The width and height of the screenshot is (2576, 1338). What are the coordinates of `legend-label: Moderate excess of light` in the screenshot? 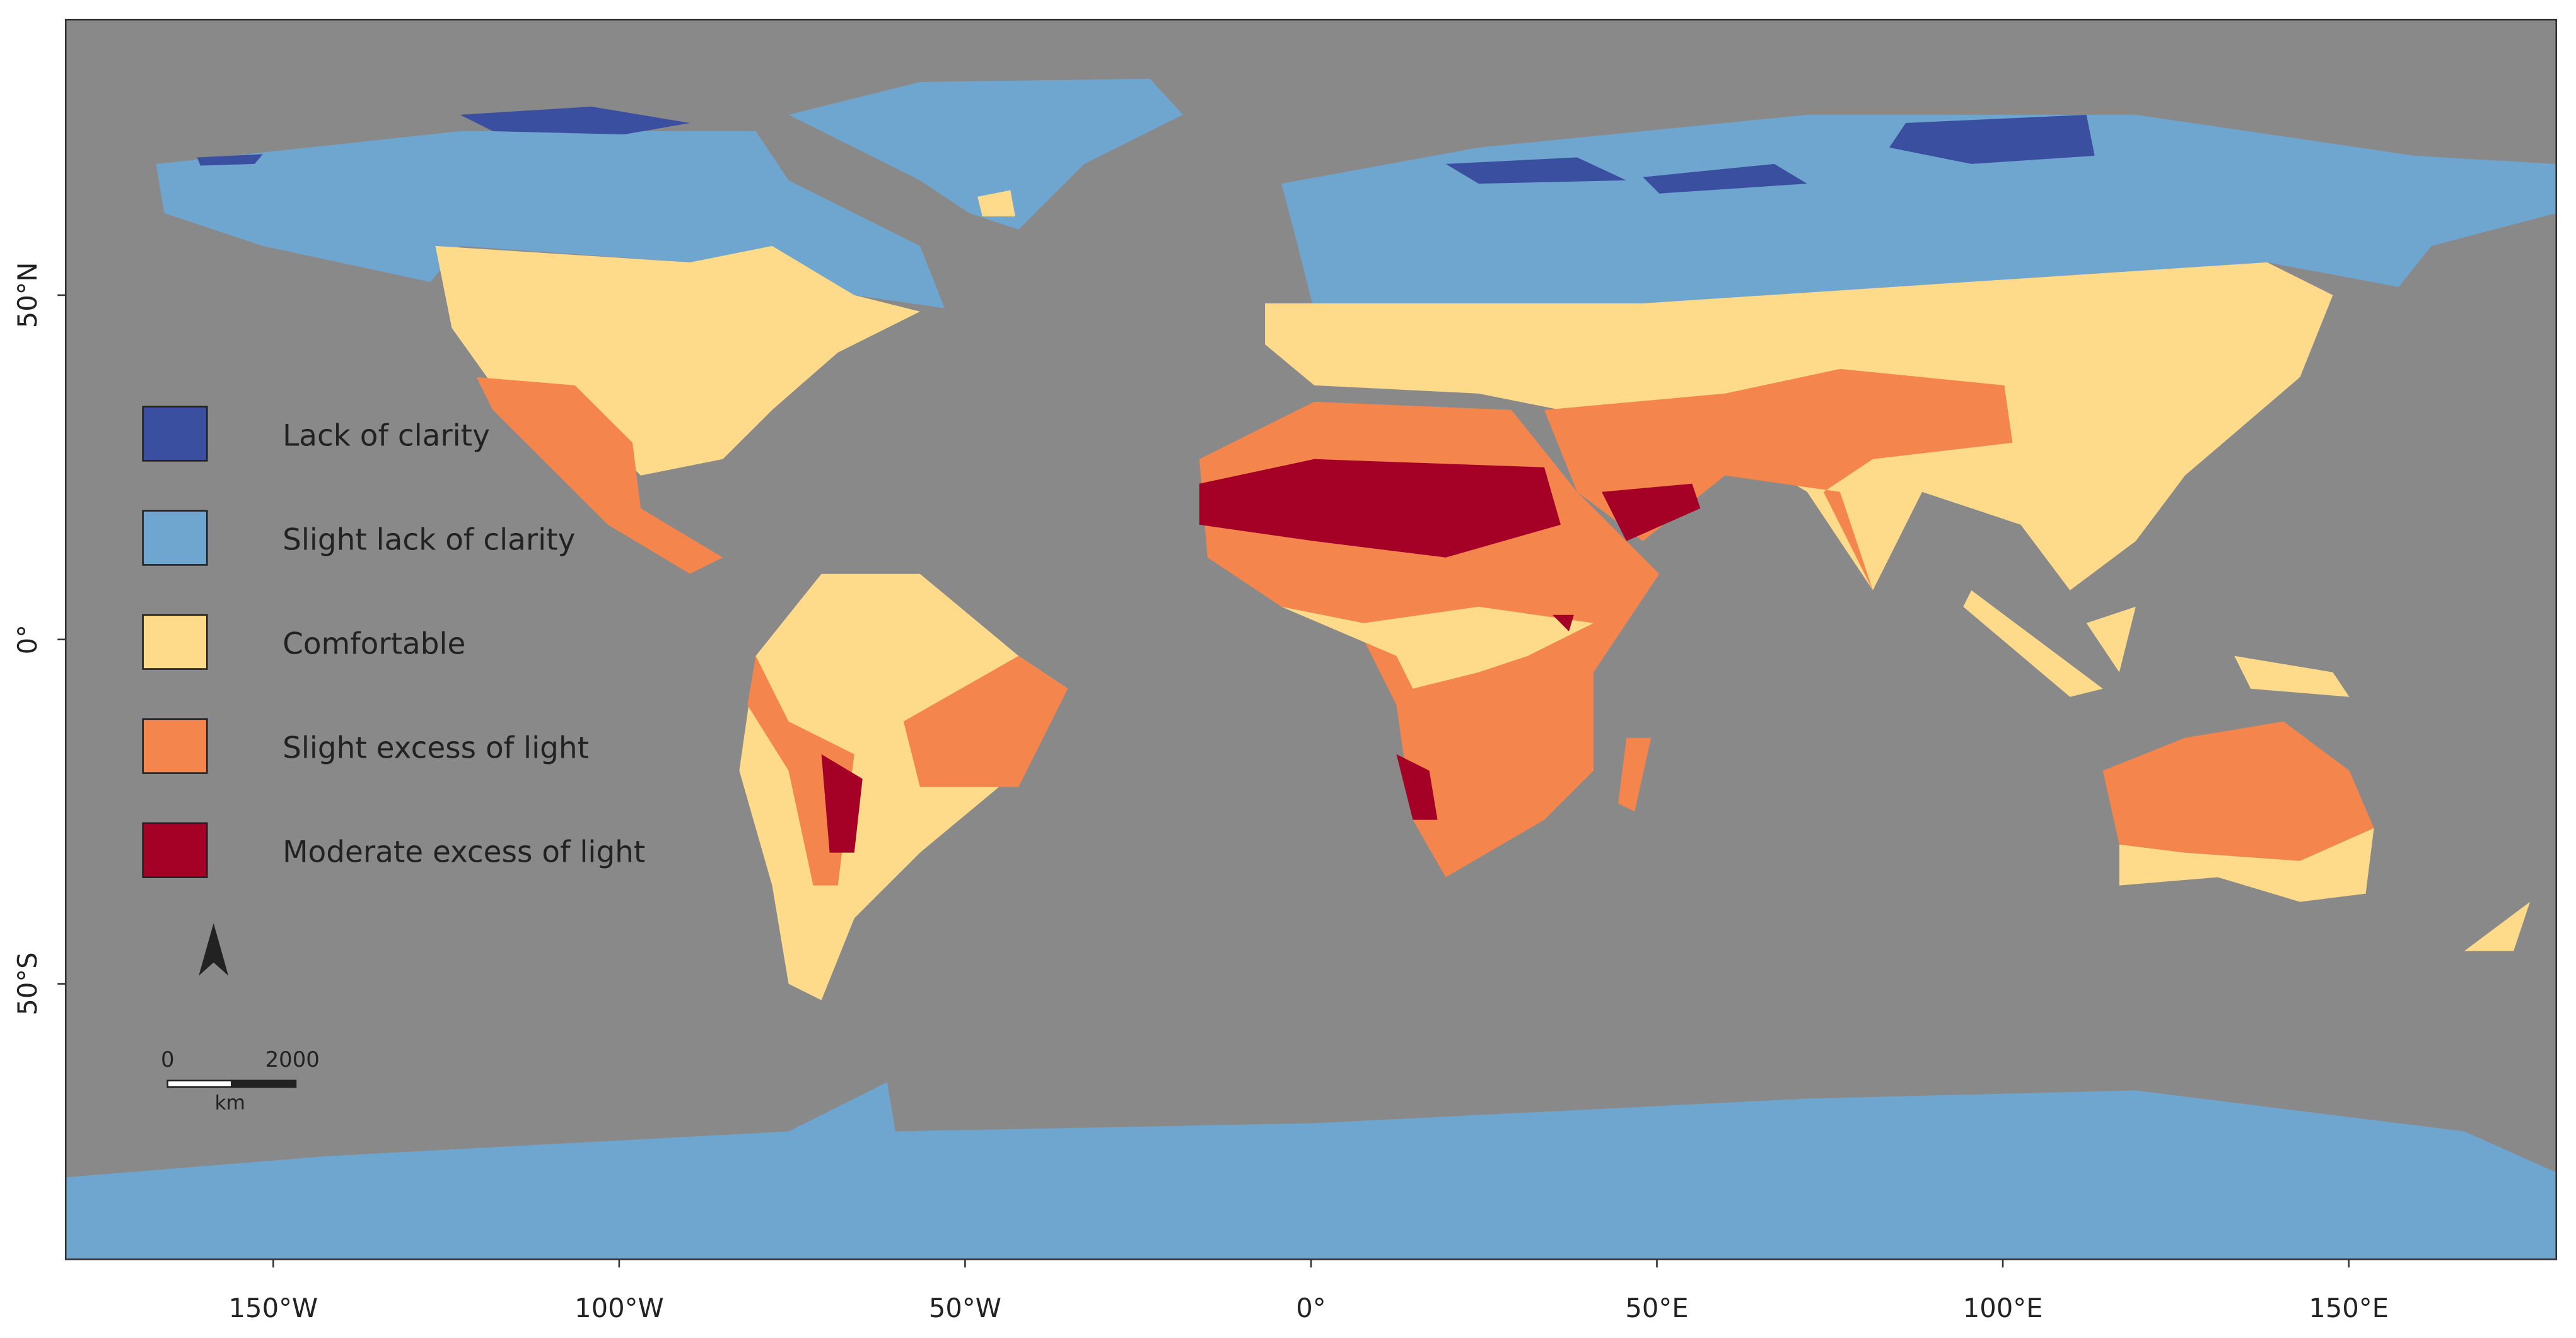 It's located at (464, 853).